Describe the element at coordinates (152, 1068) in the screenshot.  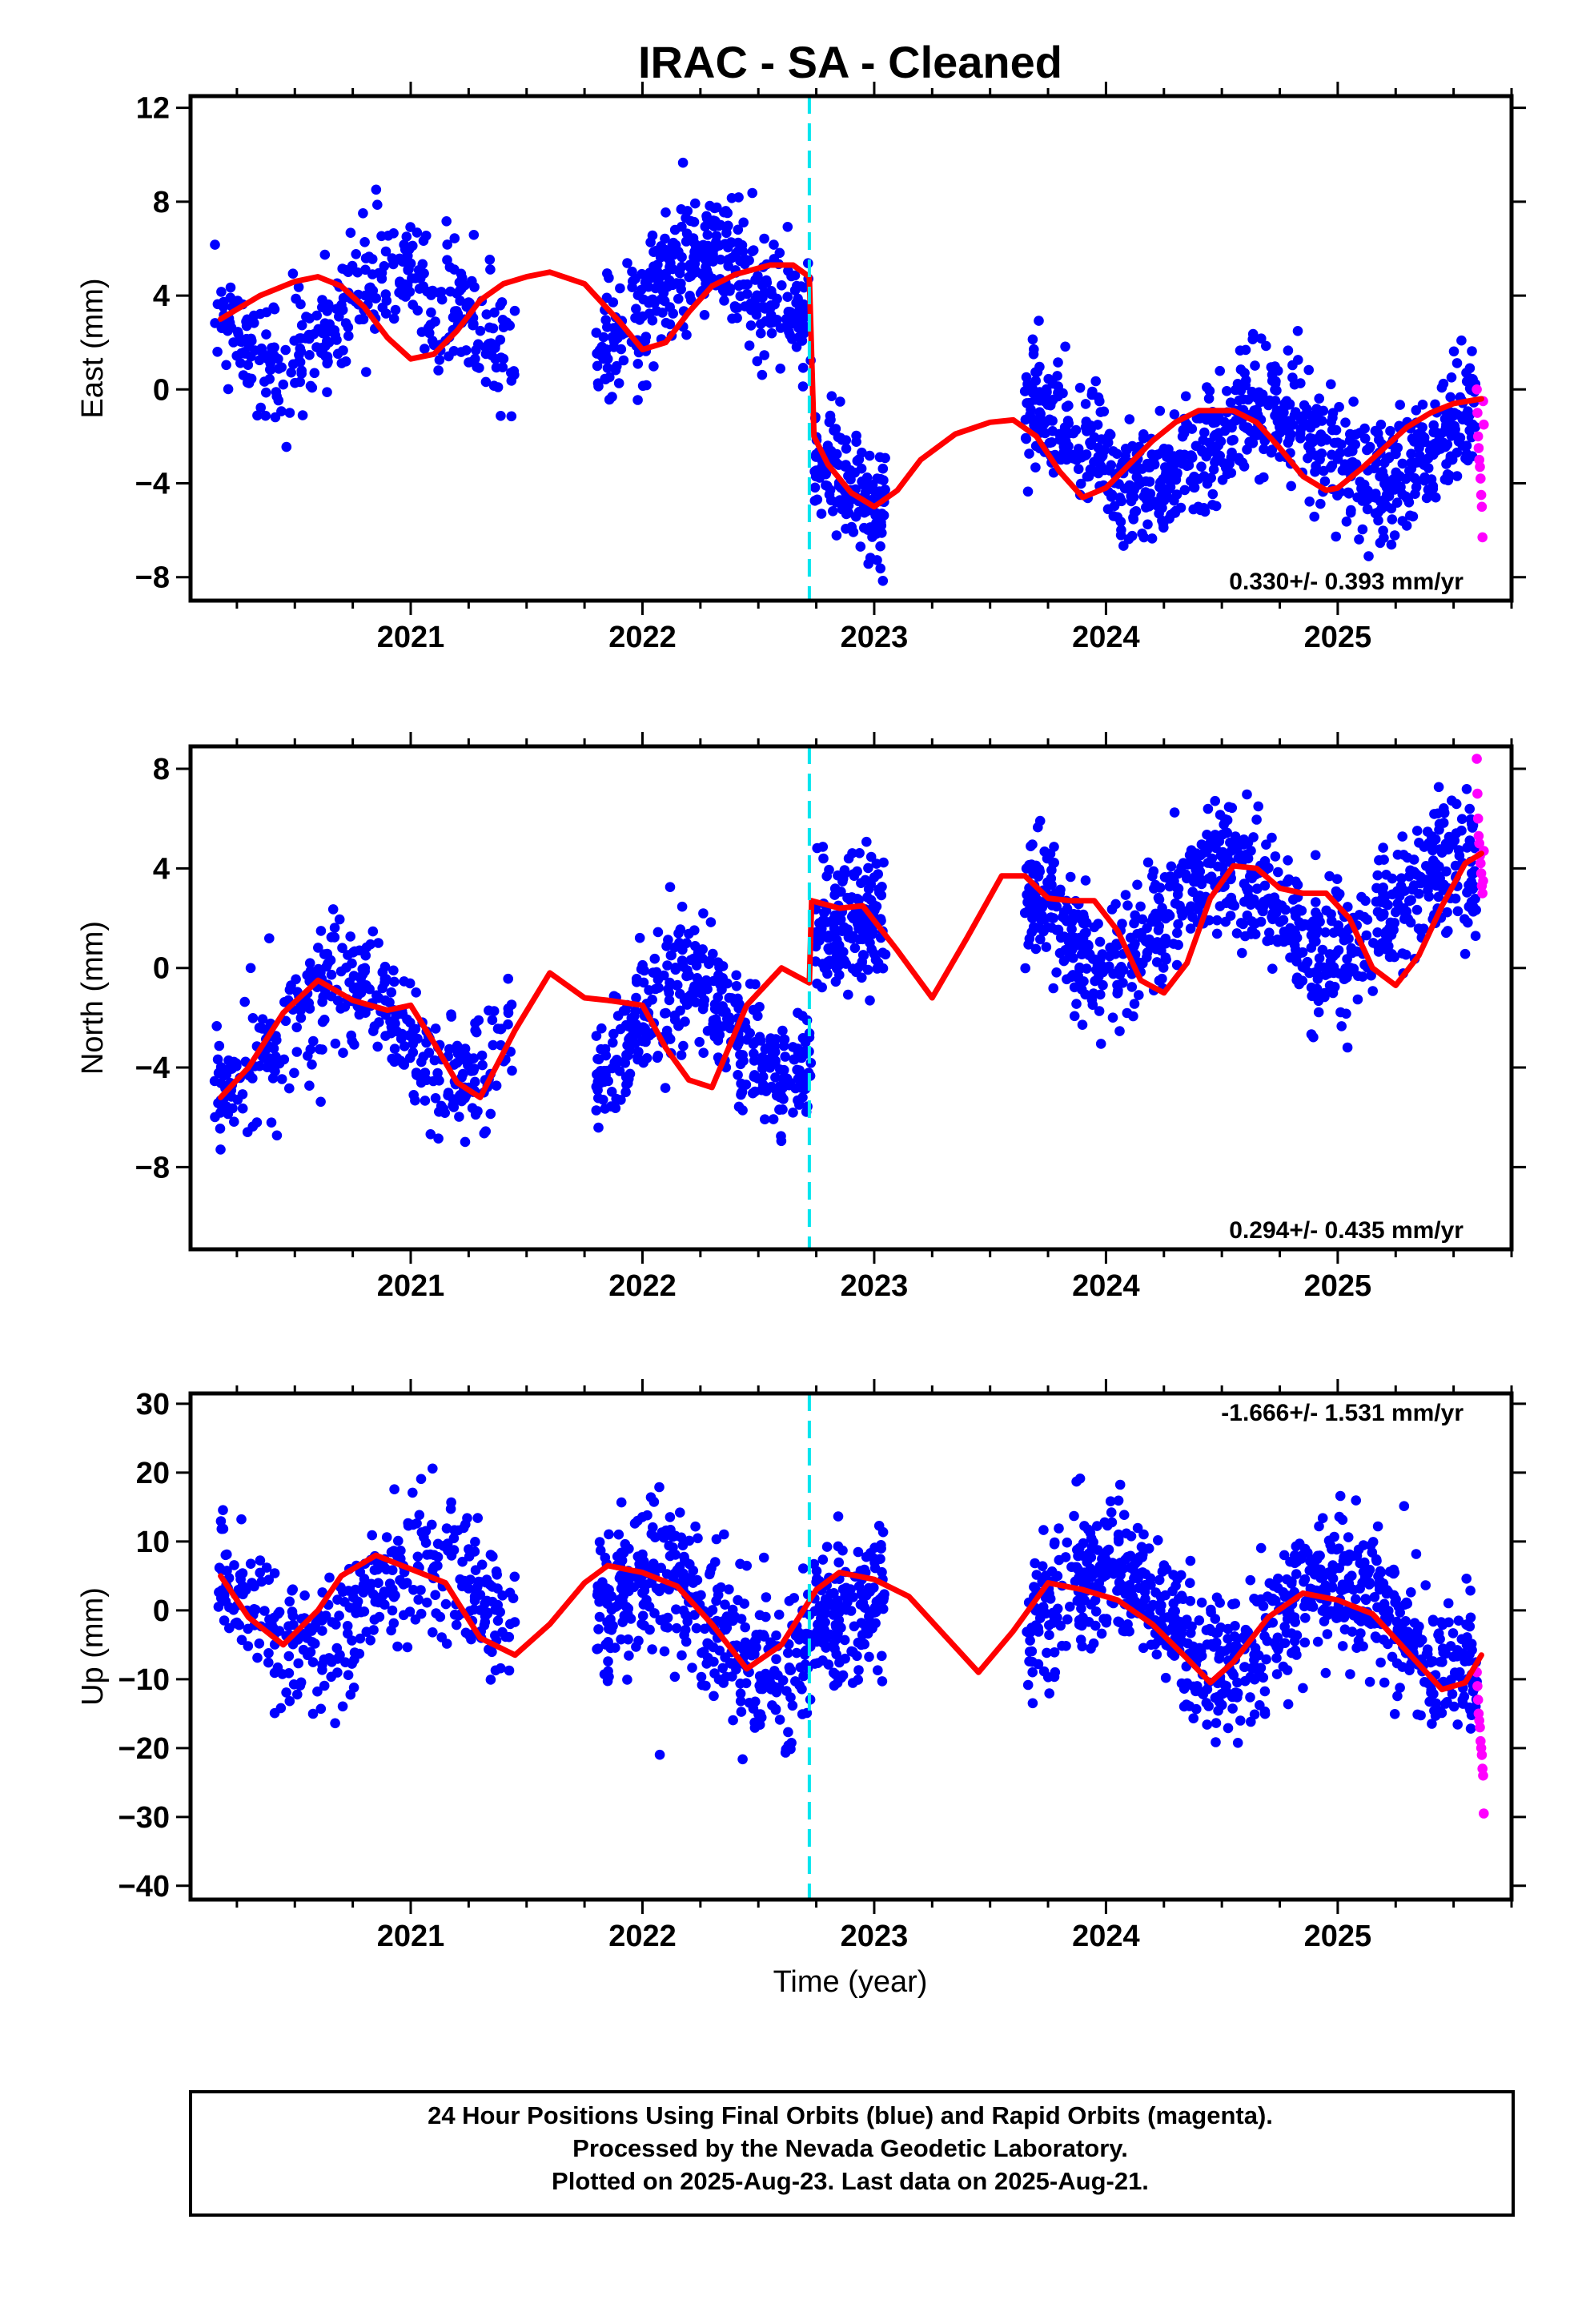
I see `north-y-tick-label: −4` at that location.